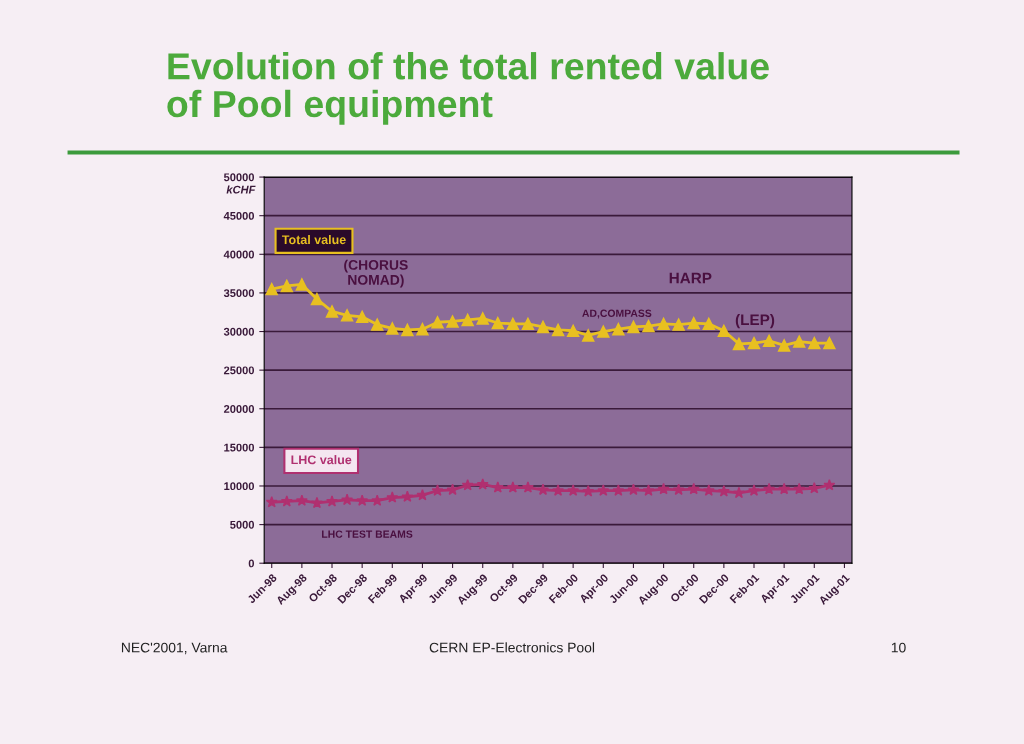  I want to click on y-tick-label: 30000, so click(239, 331).